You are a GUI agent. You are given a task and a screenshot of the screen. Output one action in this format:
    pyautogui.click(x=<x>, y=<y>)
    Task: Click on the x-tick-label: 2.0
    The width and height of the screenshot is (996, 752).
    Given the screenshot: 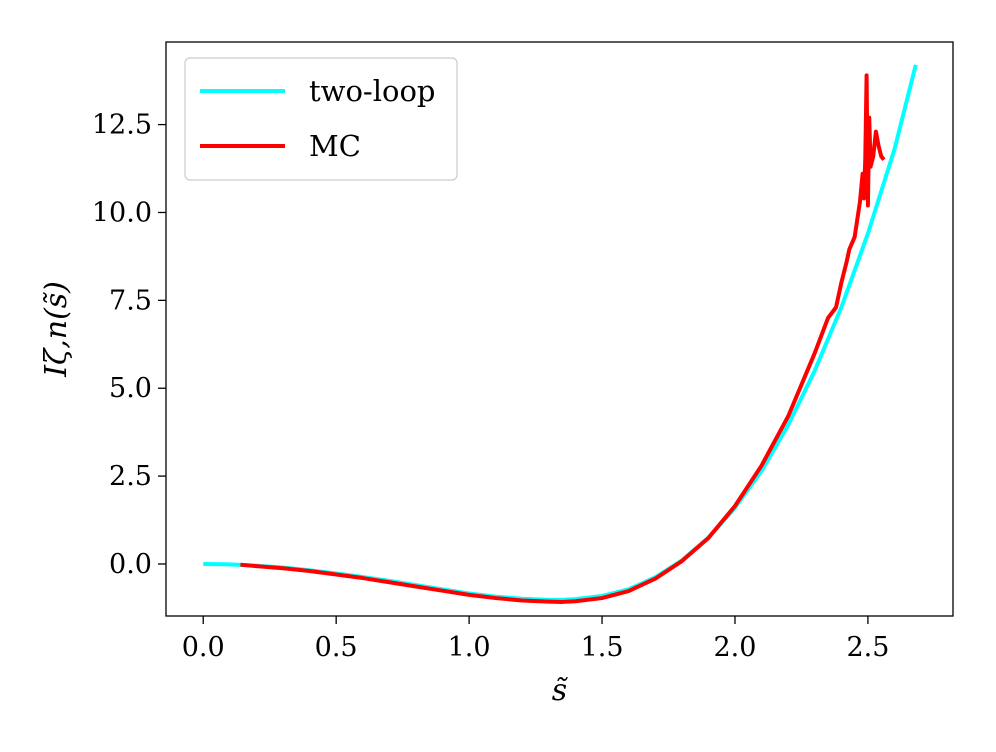 What is the action you would take?
    pyautogui.click(x=735, y=647)
    